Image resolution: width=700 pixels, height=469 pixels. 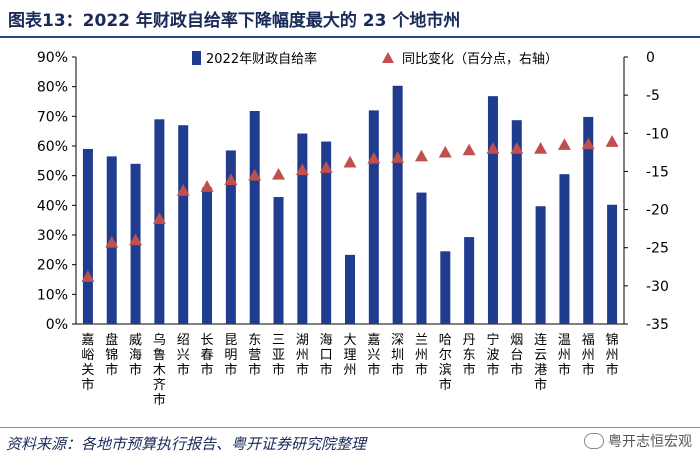 I want to click on left-tick-label: 70%, so click(x=52, y=117).